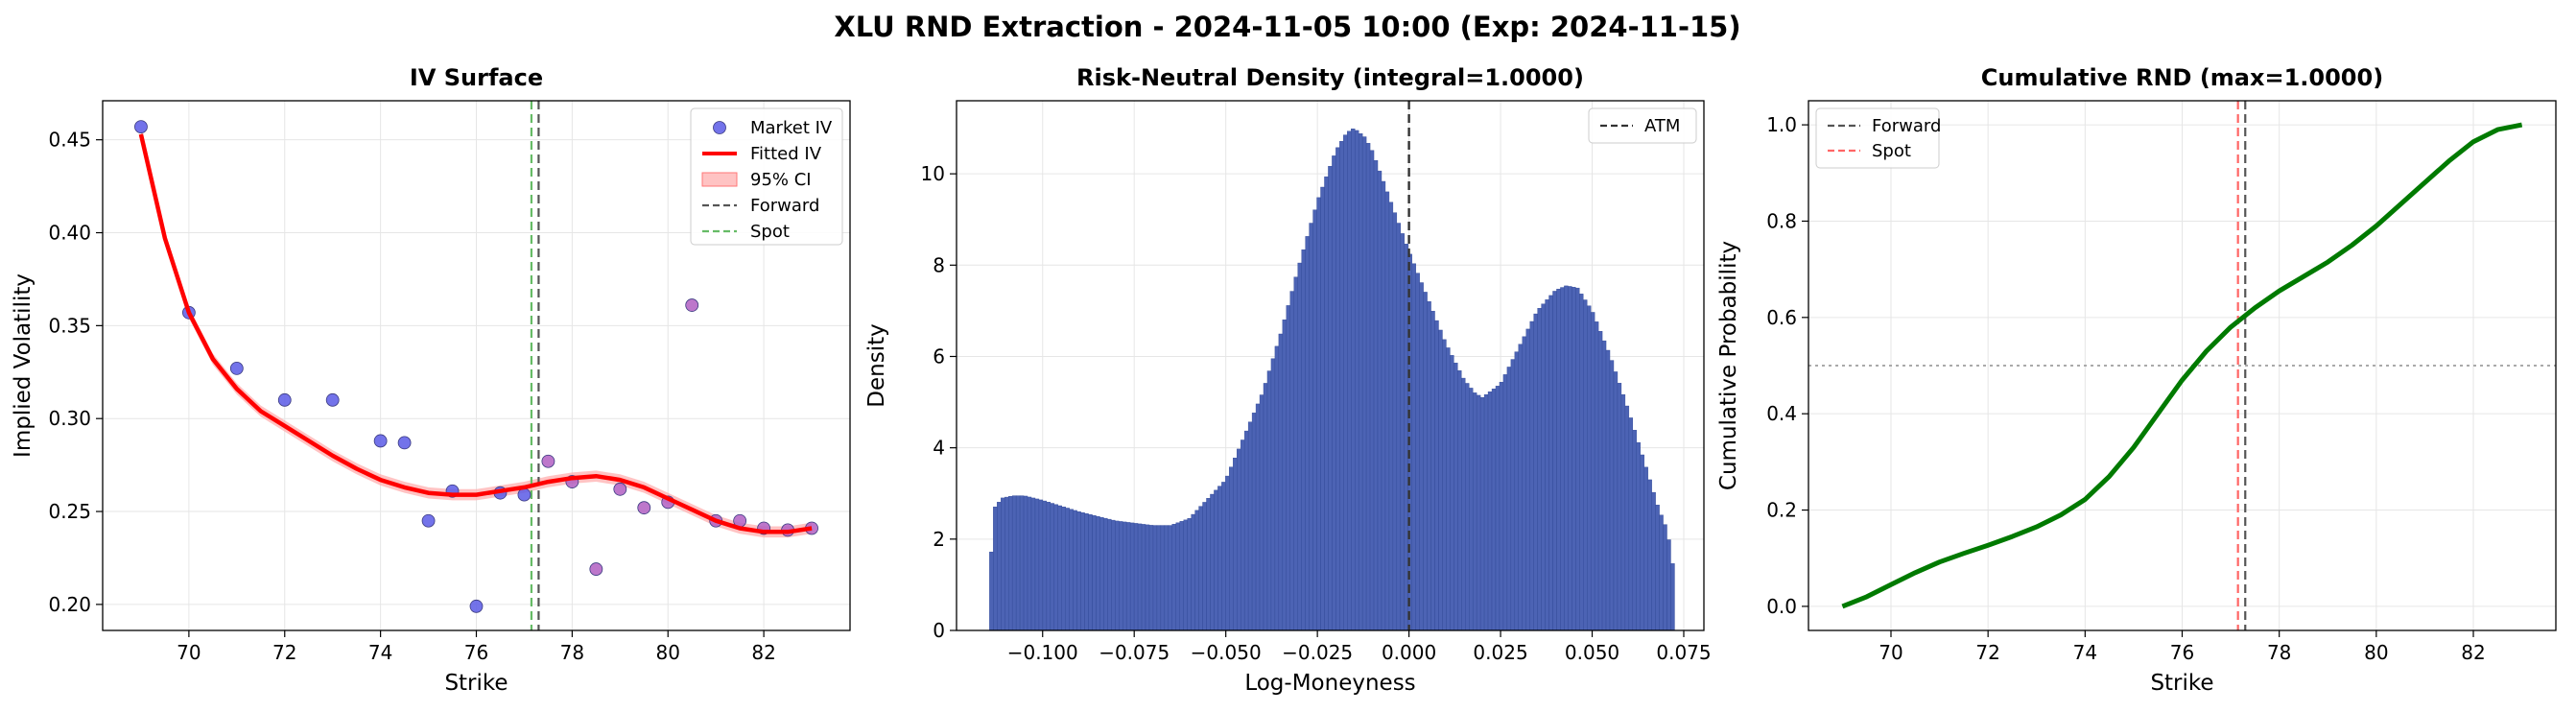 The width and height of the screenshot is (2576, 712). What do you see at coordinates (1134, 652) in the screenshot?
I see `x-tick-label: −0.075` at bounding box center [1134, 652].